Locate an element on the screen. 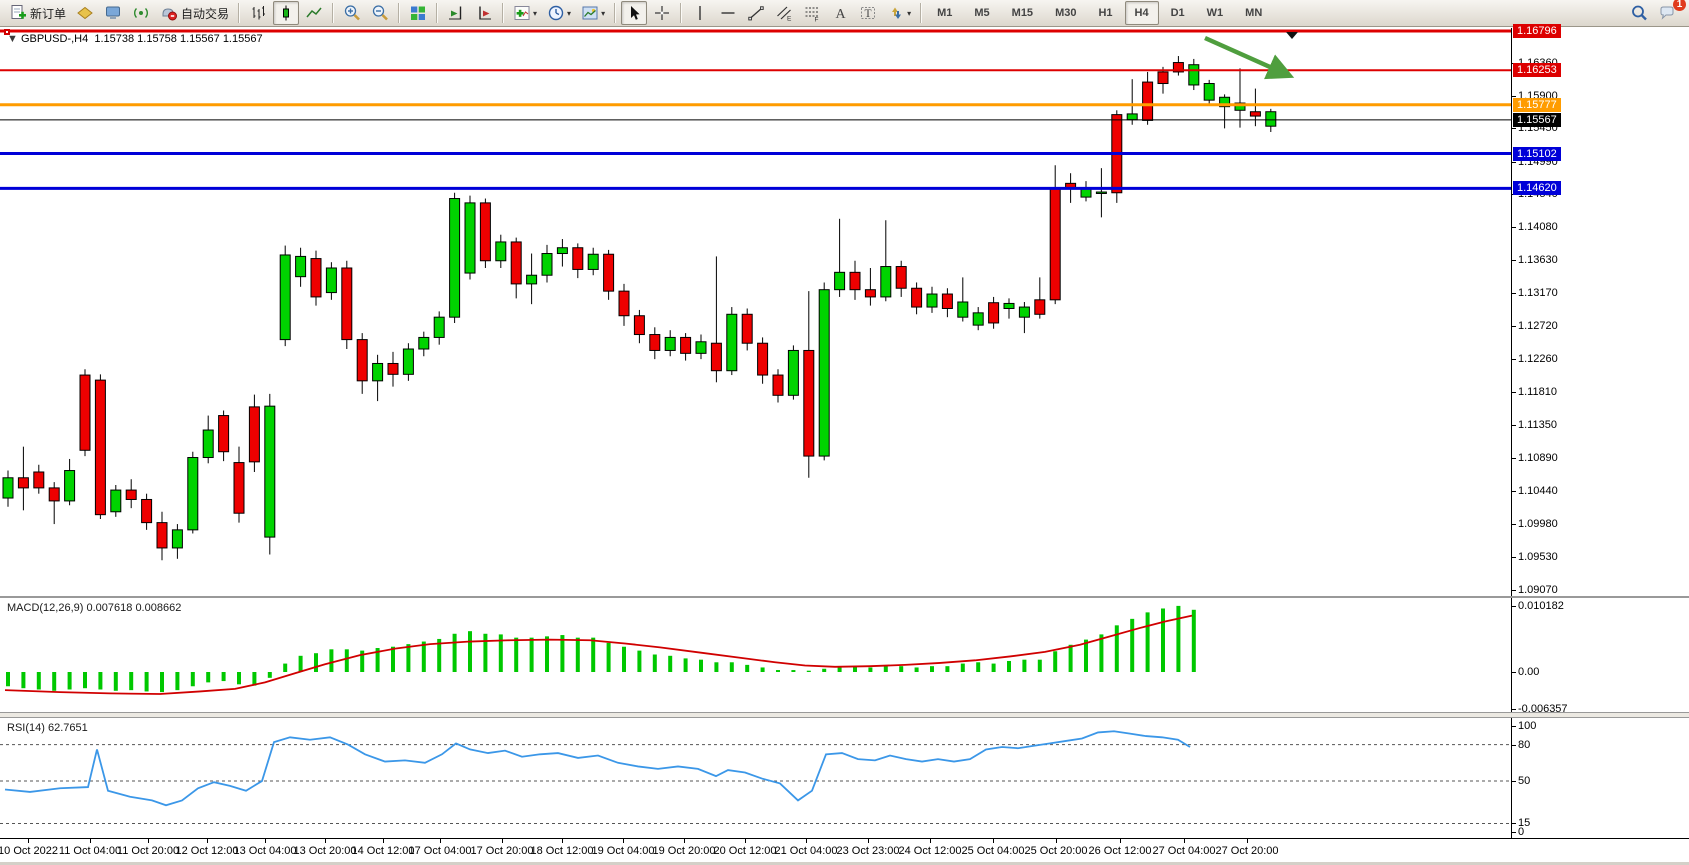  toolbar-button-trendline is located at coordinates (756, 13).